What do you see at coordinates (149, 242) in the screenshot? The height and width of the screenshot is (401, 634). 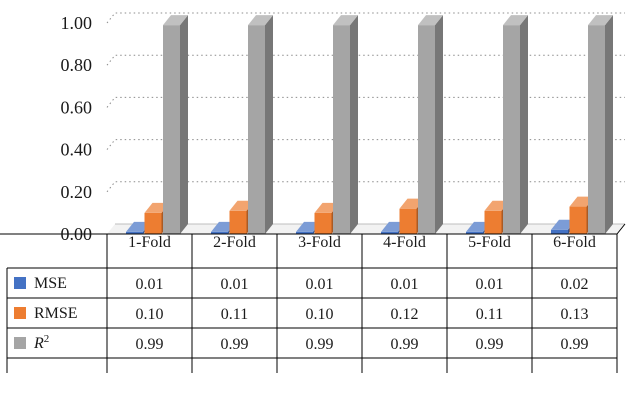 I see `category-label: 1-Fold` at bounding box center [149, 242].